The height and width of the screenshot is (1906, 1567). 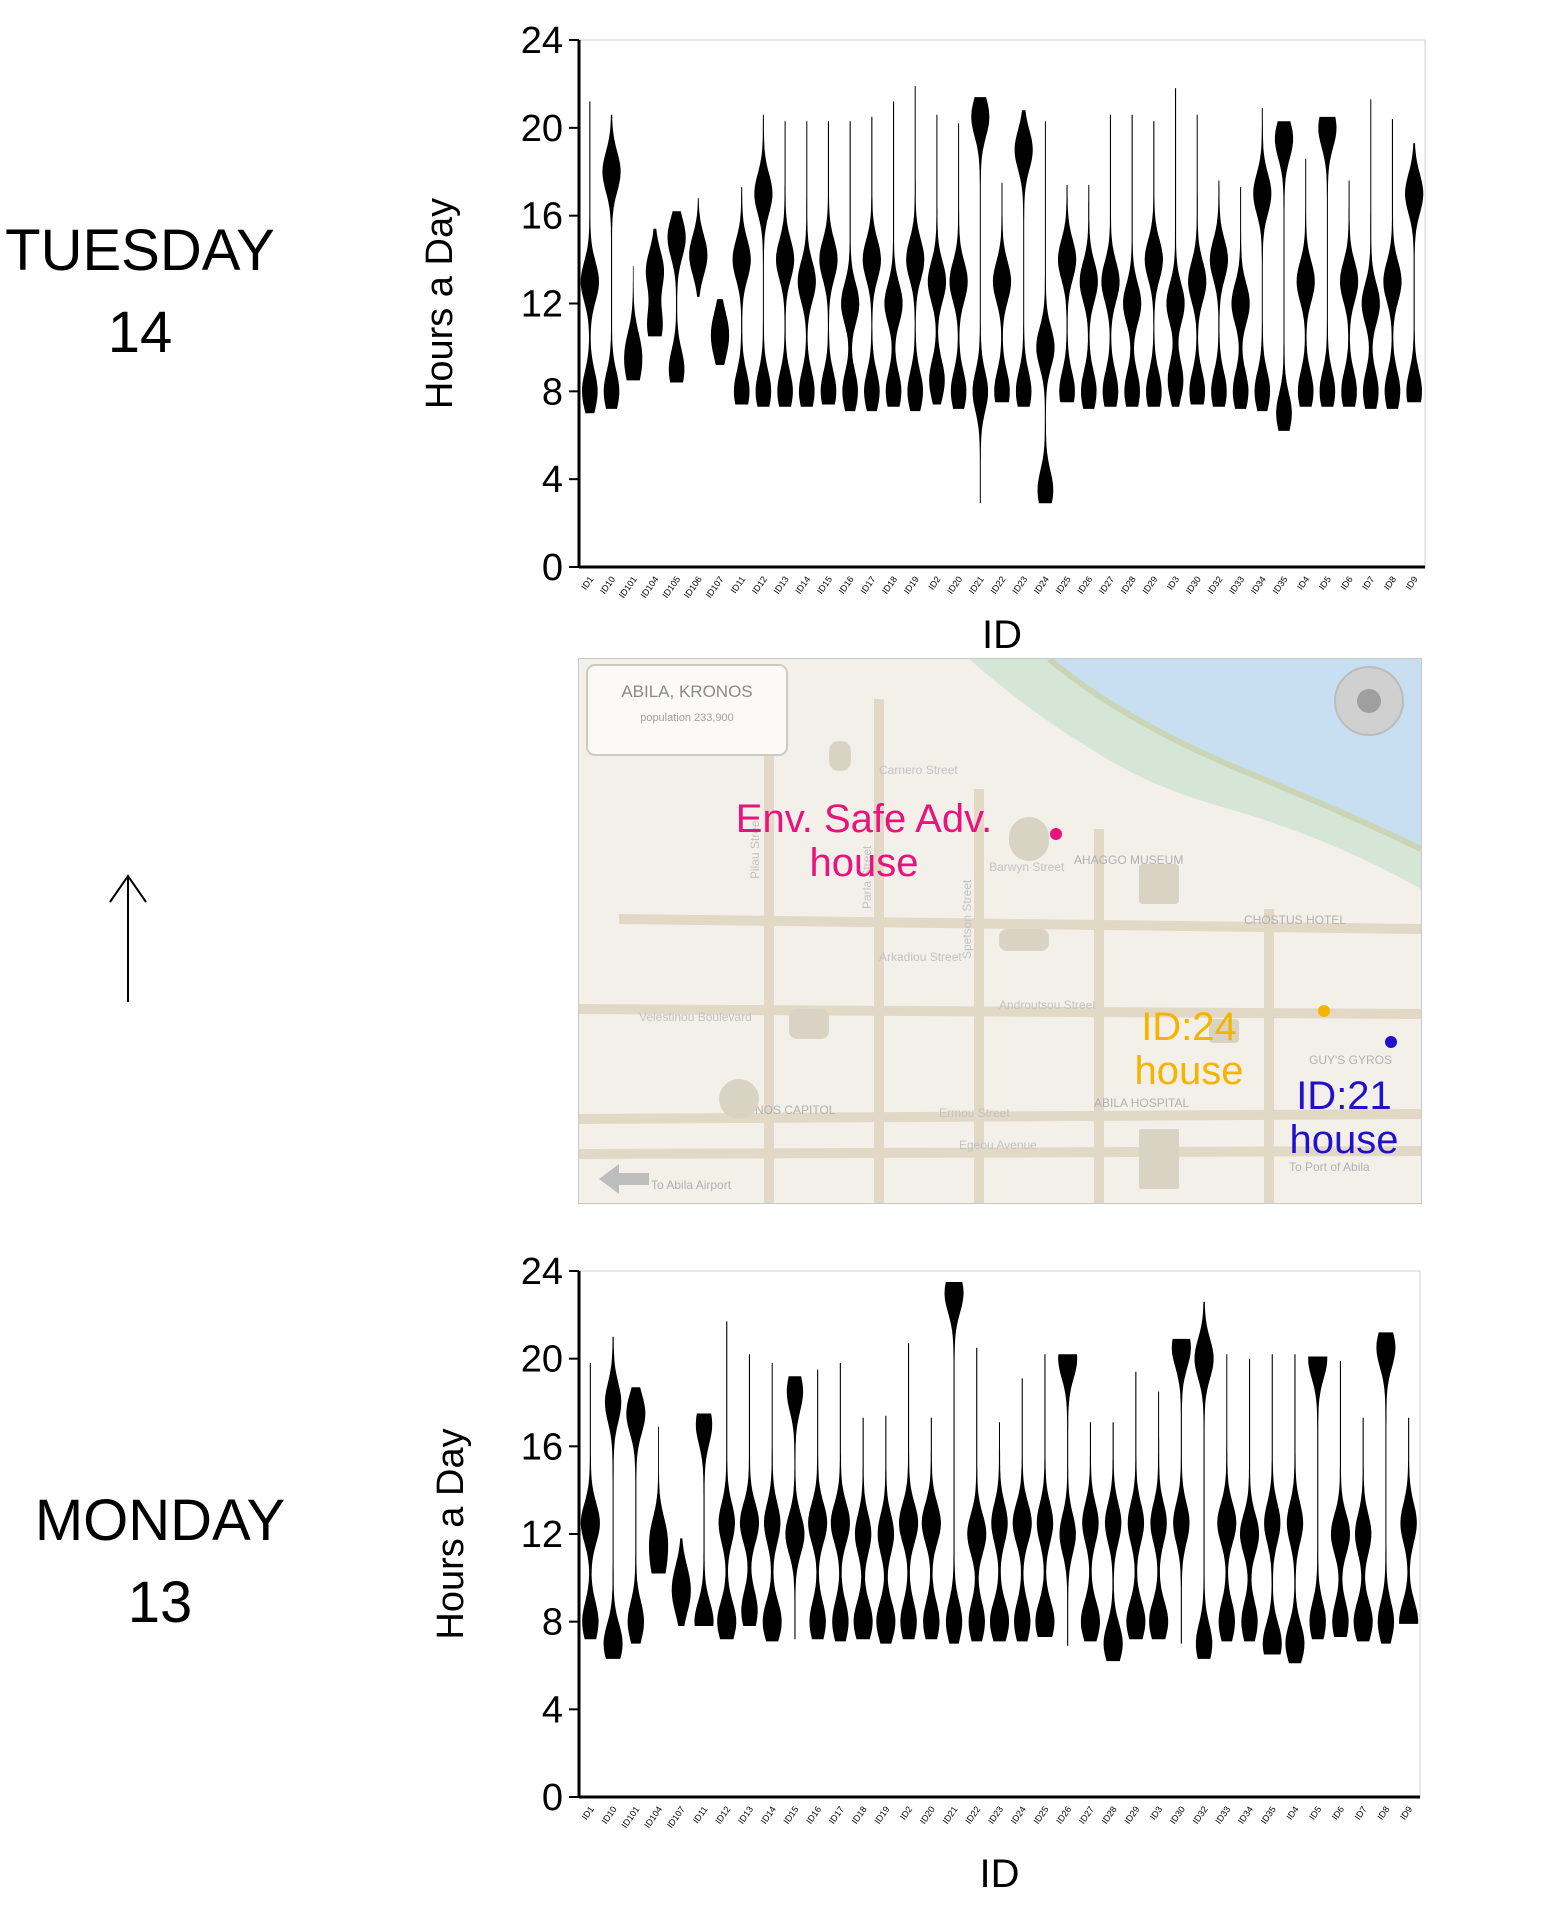 What do you see at coordinates (1409, 1520) in the screenshot?
I see `violin-id9` at bounding box center [1409, 1520].